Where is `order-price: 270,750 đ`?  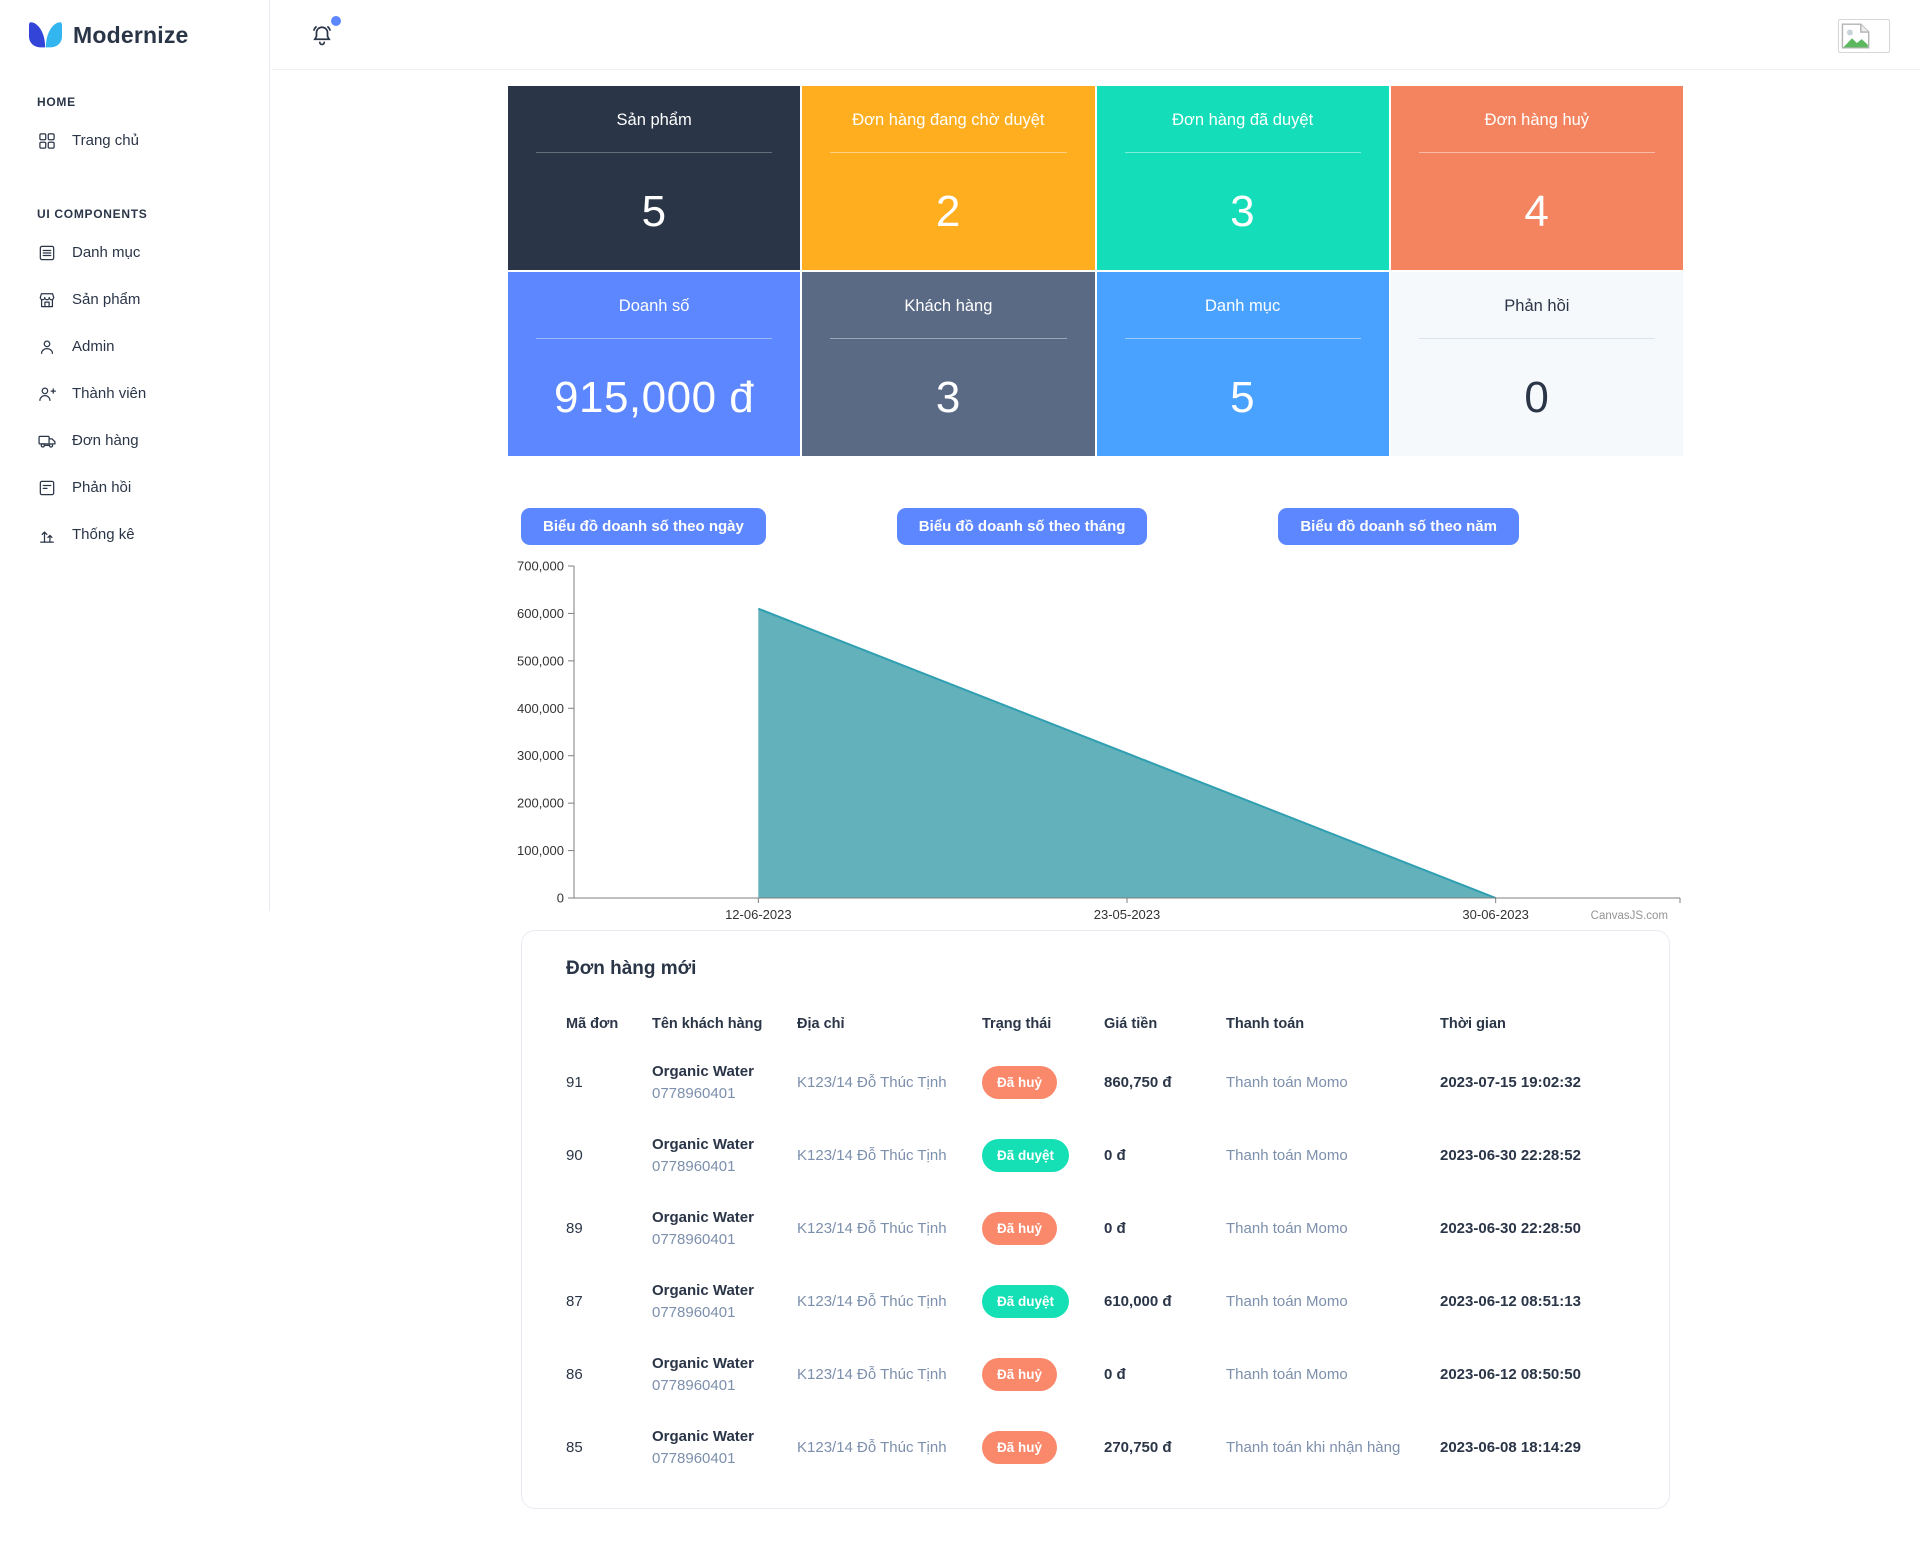 order-price: 270,750 đ is located at coordinates (1138, 1447).